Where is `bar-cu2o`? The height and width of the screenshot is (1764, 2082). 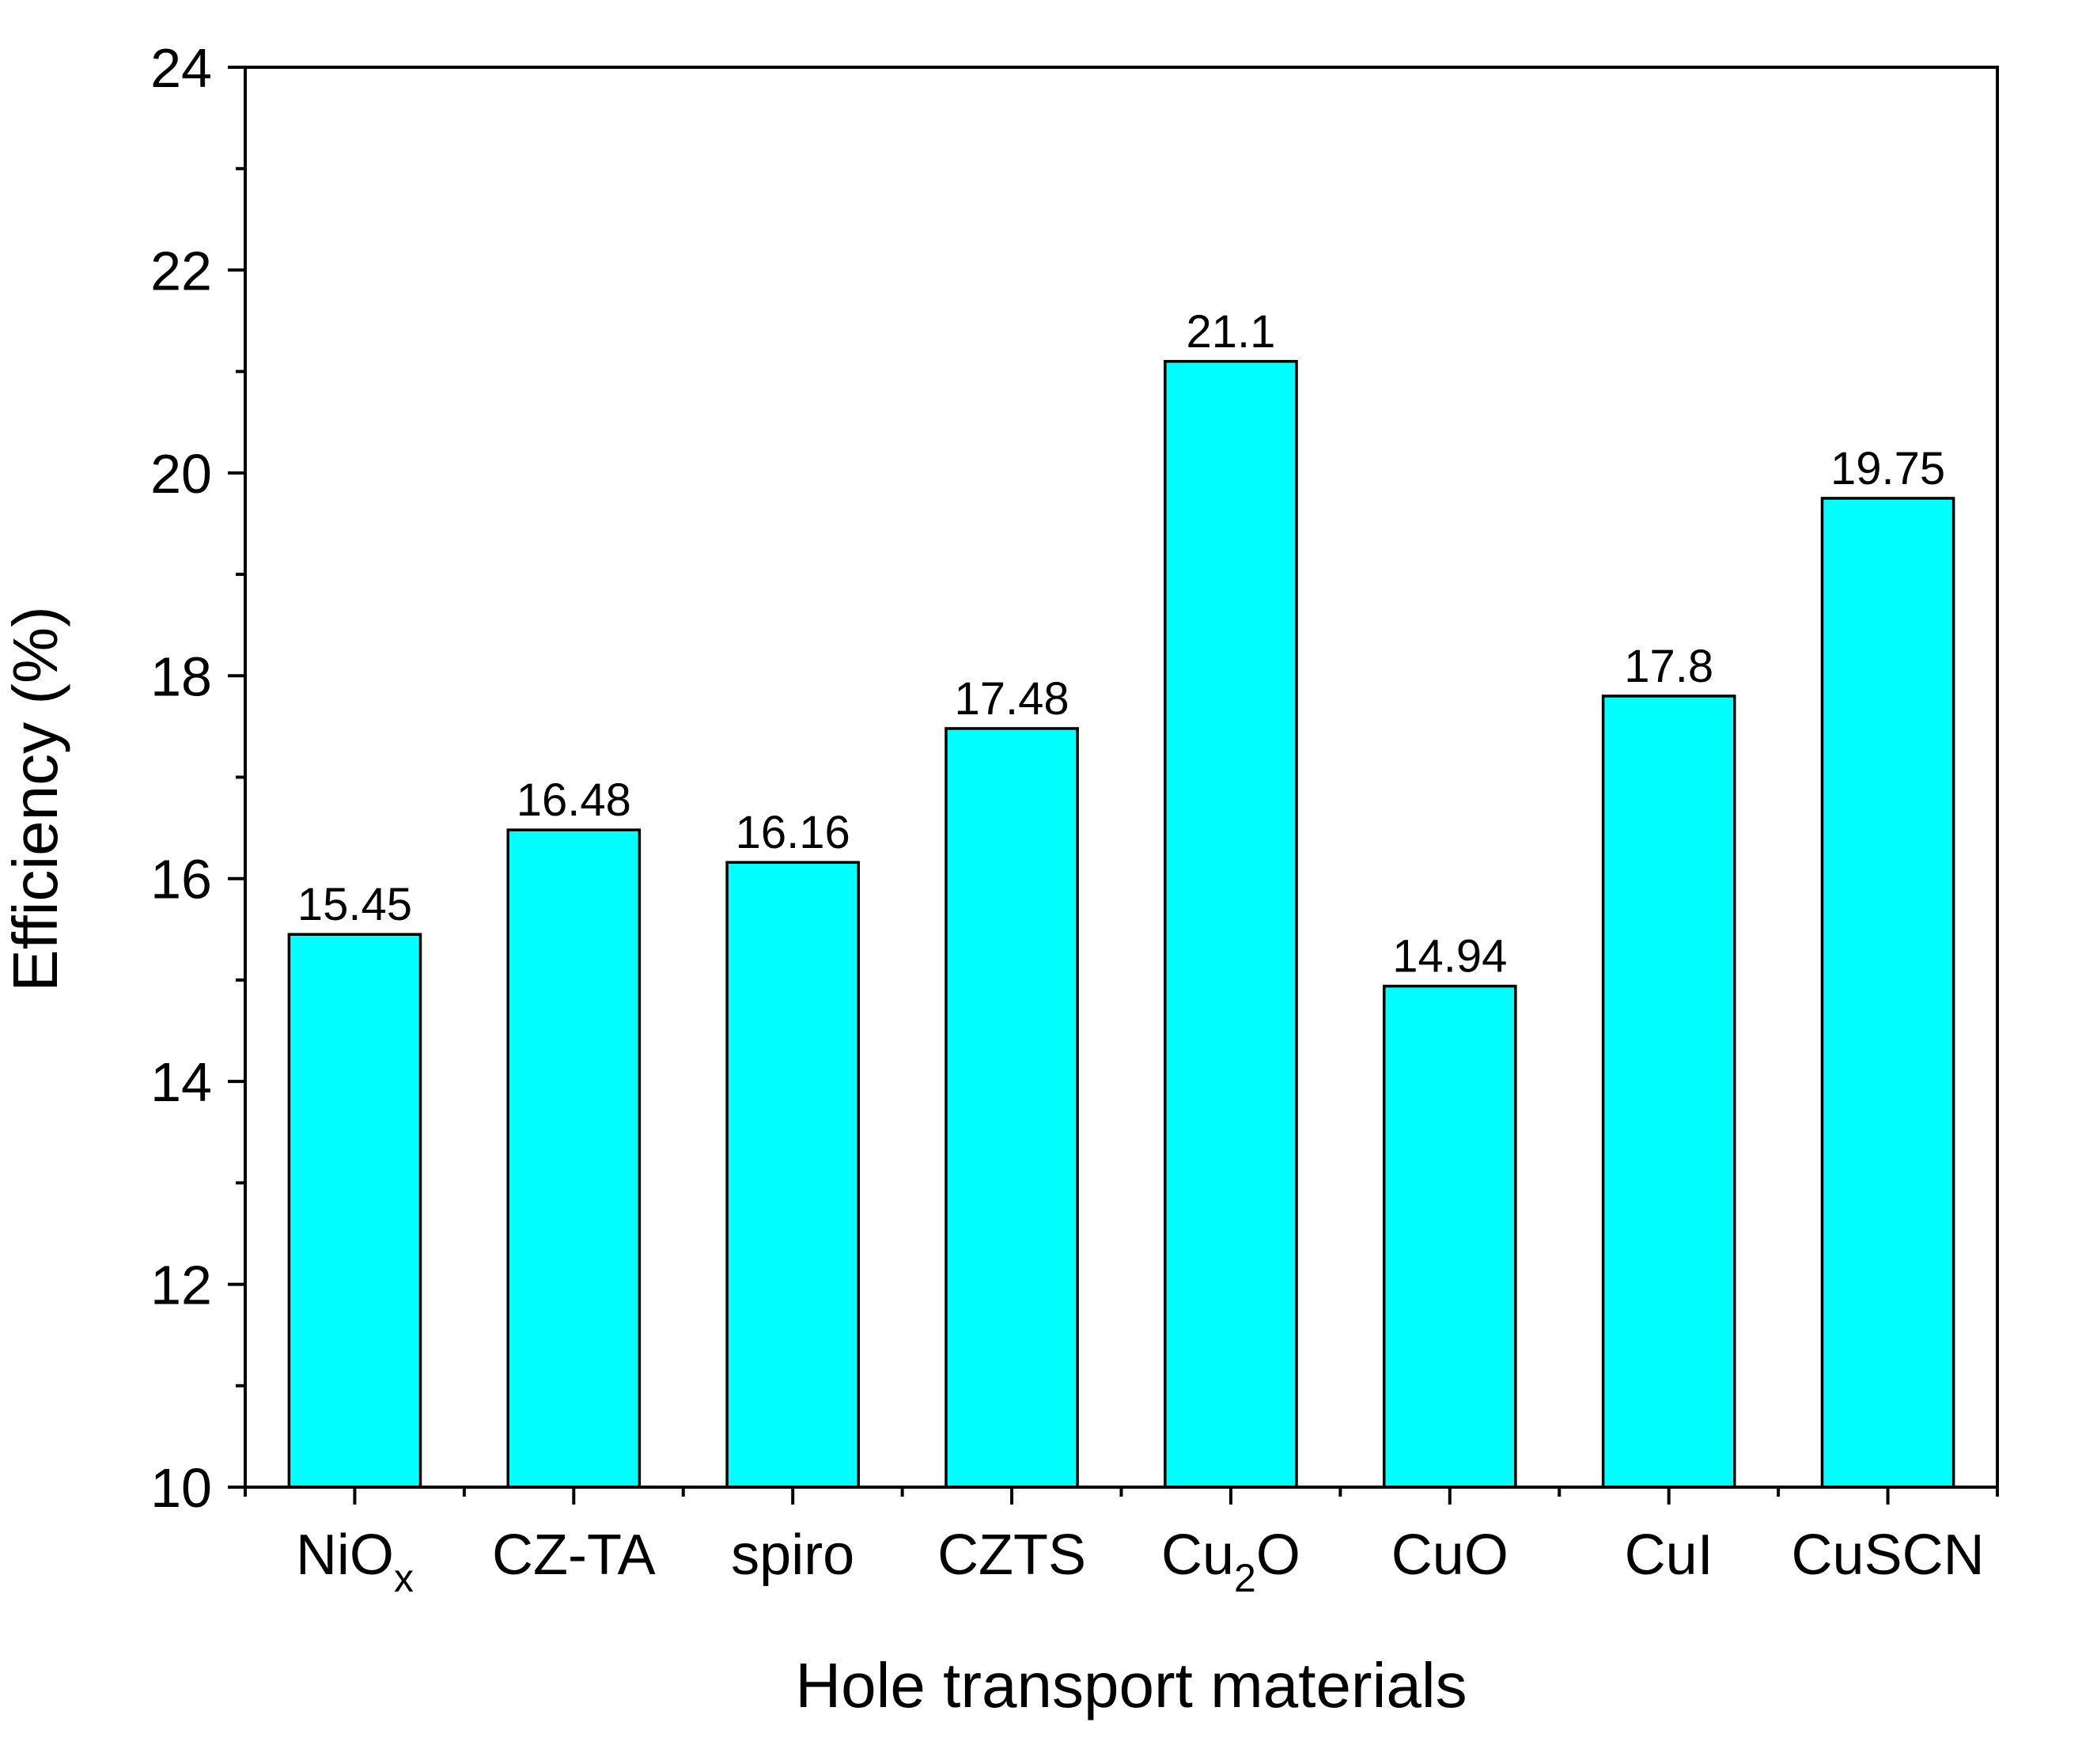
bar-cu2o is located at coordinates (1231, 924).